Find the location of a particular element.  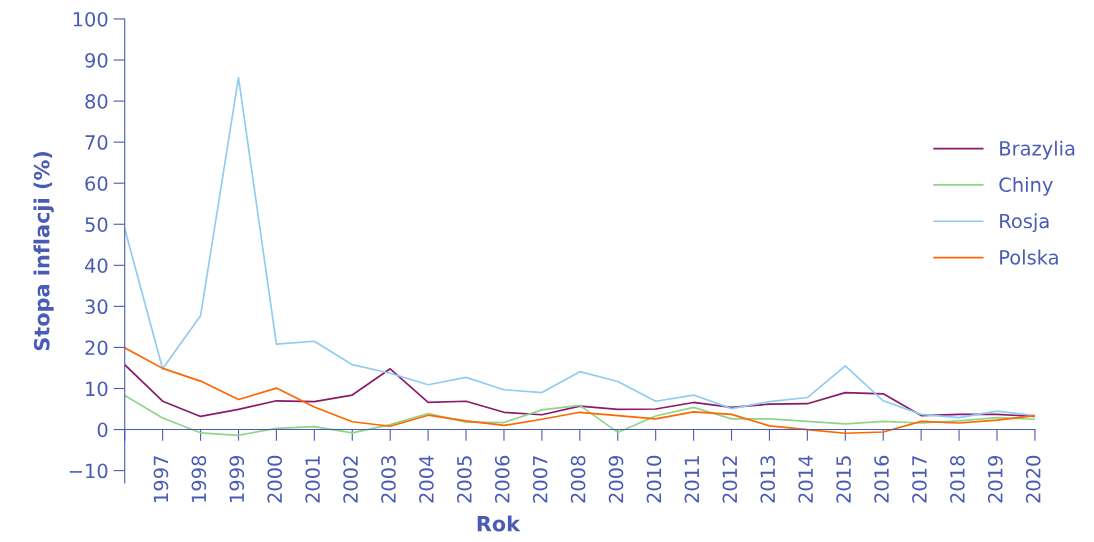

x-tick-label: 2014 is located at coordinates (806, 479).